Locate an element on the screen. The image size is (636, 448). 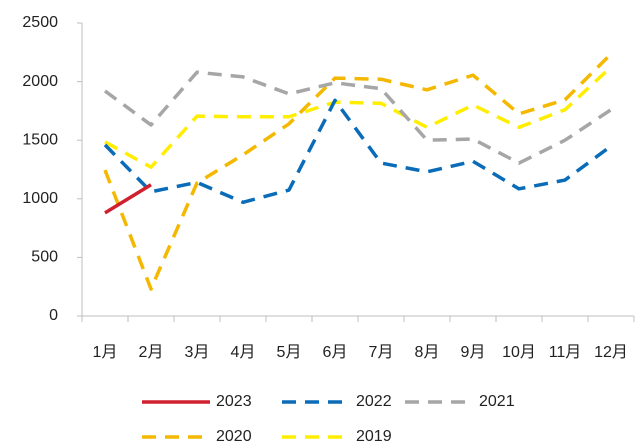
y-tick-label: 500 is located at coordinates (44, 257).